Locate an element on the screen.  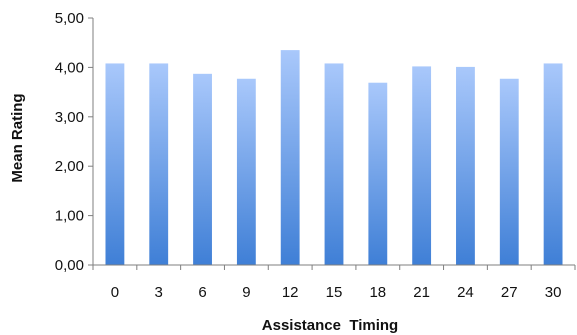
x-tick-label: 30 is located at coordinates (553, 292).